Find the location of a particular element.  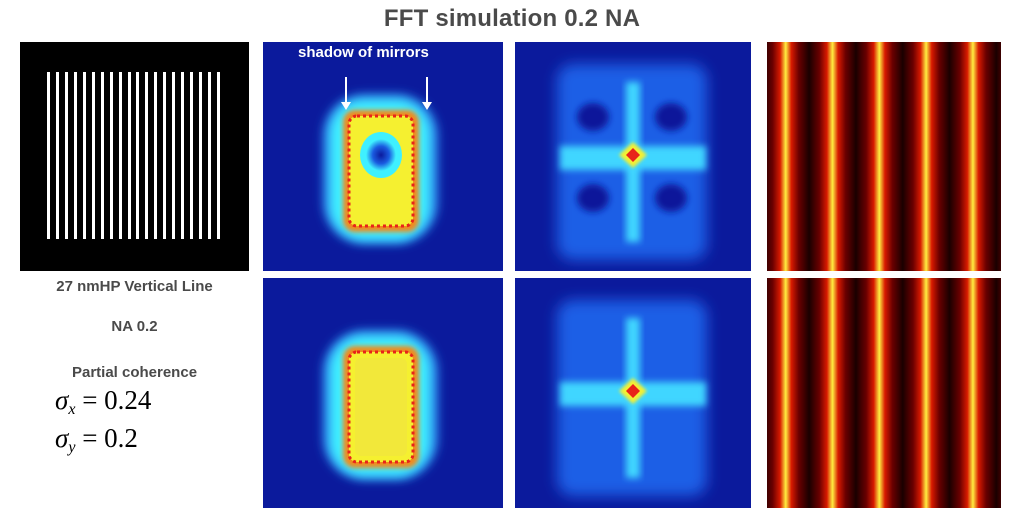

pupil-illumination-bottom is located at coordinates (383, 393).